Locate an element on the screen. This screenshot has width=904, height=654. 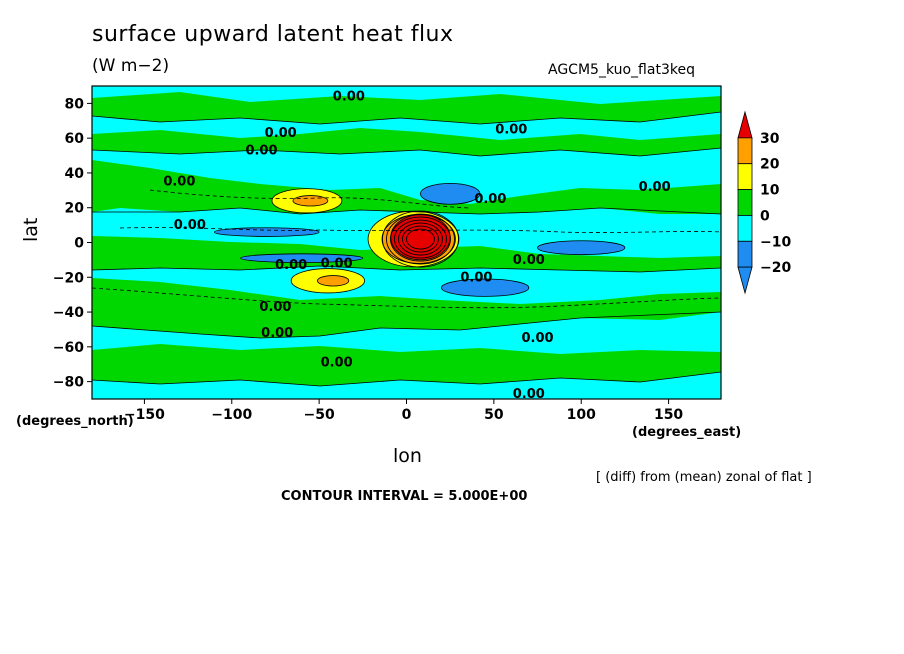
x-axis-ticks: −150 −100 −50 0 50 100 150 is located at coordinates (403, 411).